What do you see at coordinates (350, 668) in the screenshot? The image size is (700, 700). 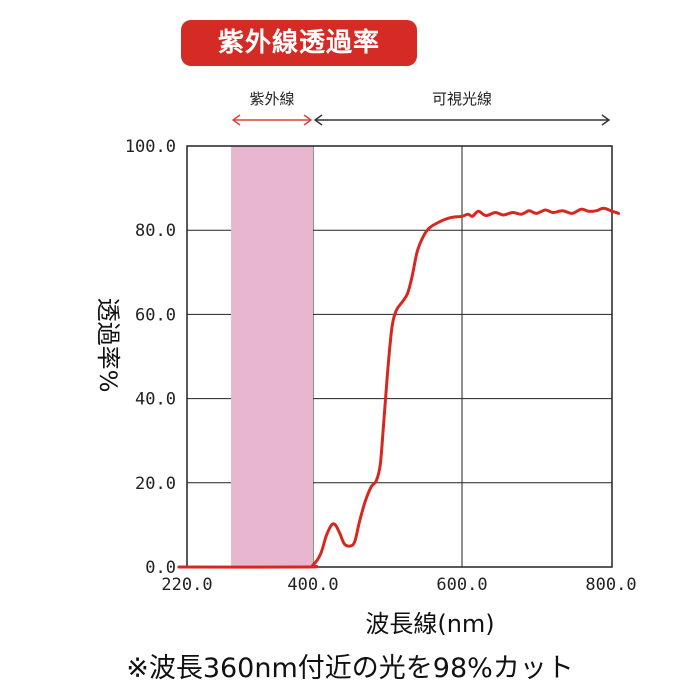 I see `footnote: ※波長360nm付近の光を98%カット` at bounding box center [350, 668].